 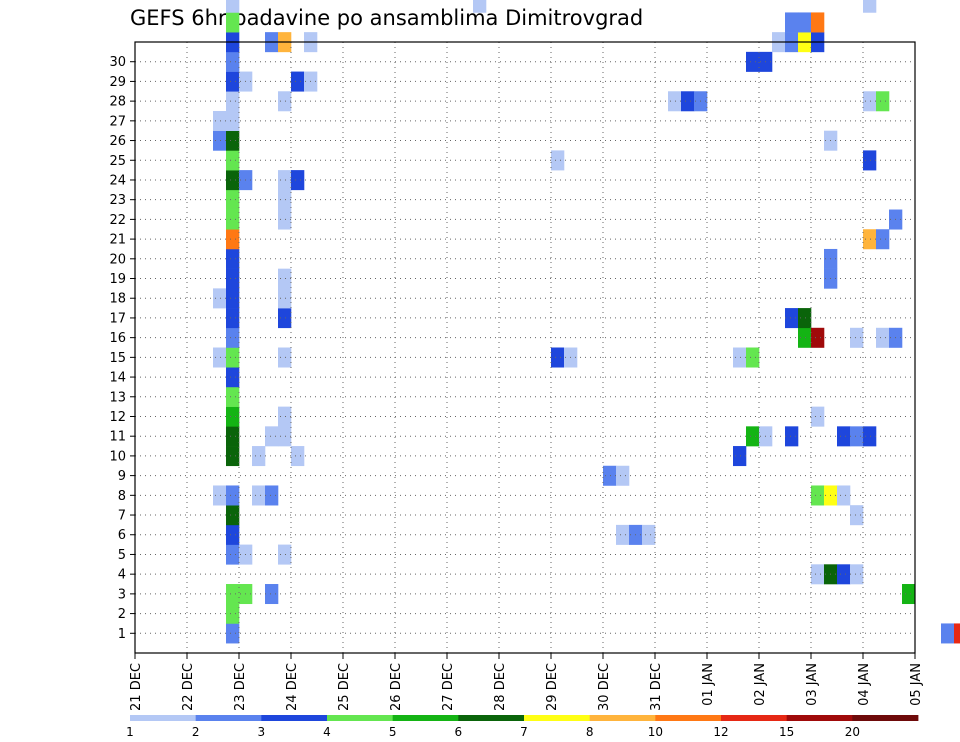 What do you see at coordinates (552, 687) in the screenshot?
I see `x-tick-label: 29 DEC` at bounding box center [552, 687].